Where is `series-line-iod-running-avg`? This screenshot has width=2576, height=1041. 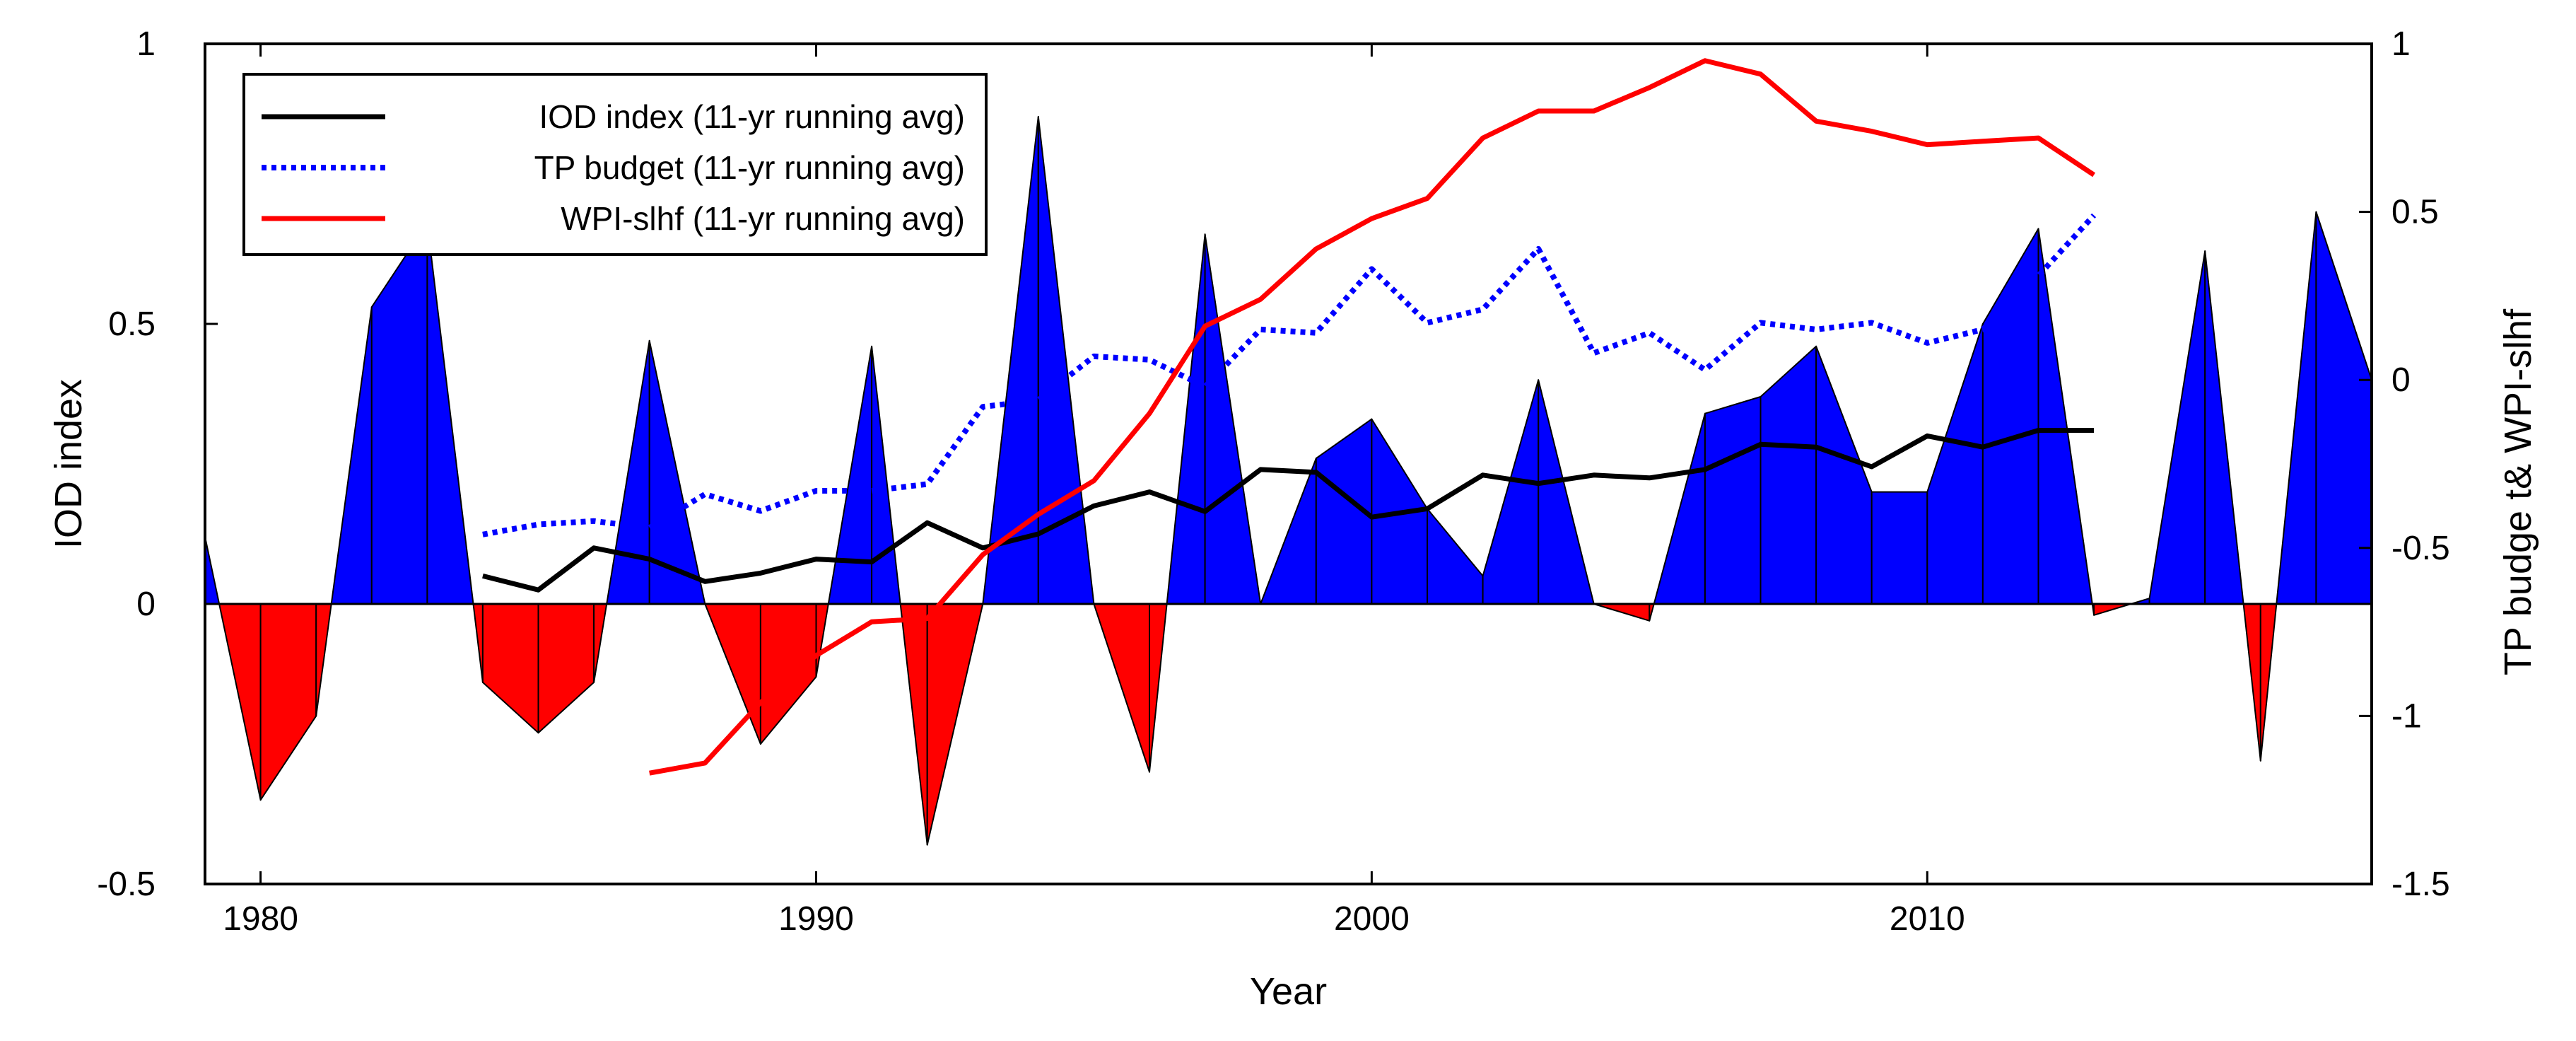 series-line-iod-running-avg is located at coordinates (1288, 510).